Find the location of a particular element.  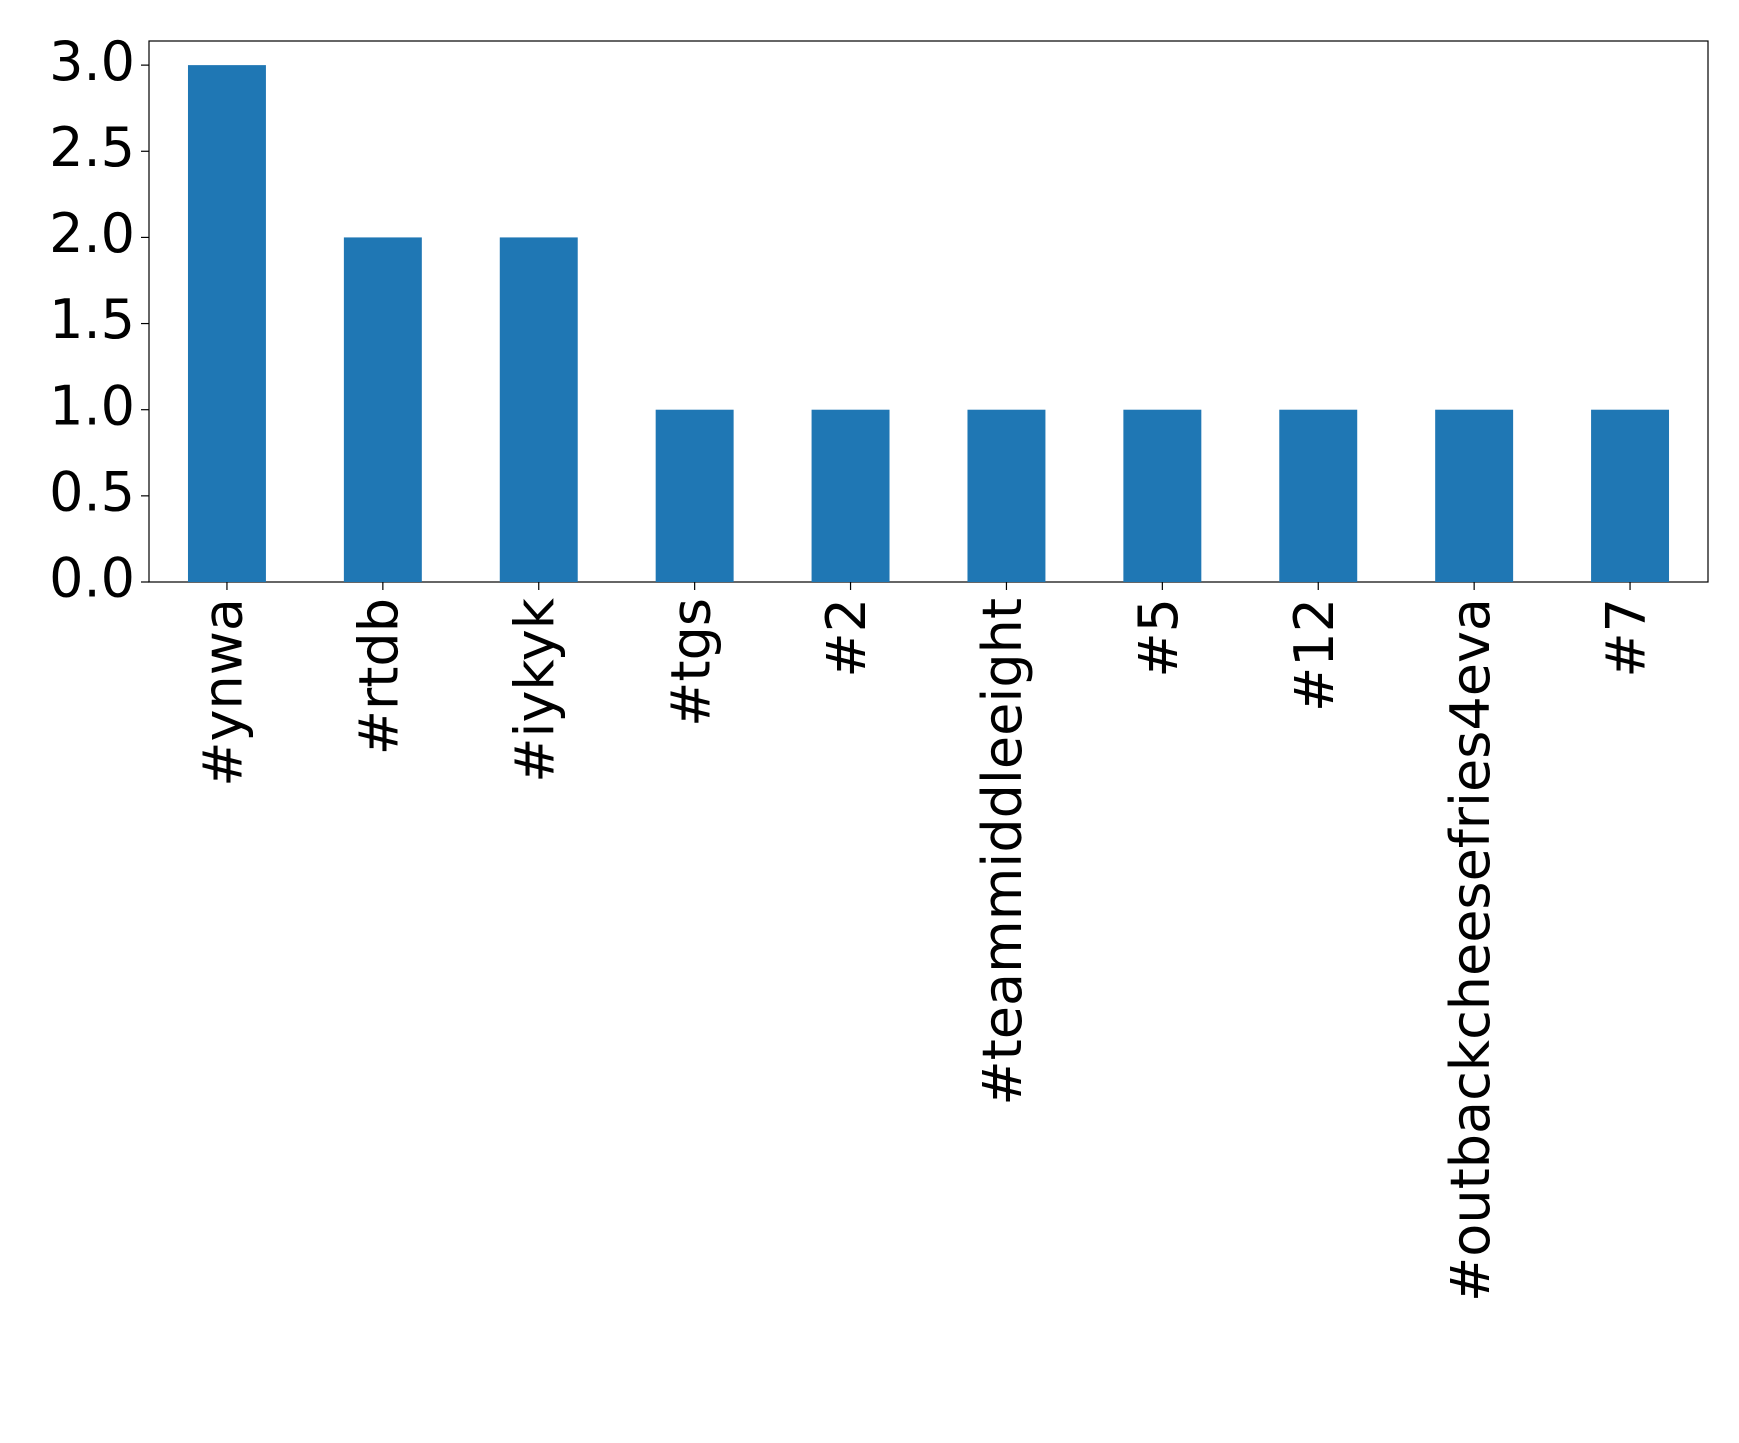

x-tick-label: #teammiddleeight is located at coordinates (1002, 852).